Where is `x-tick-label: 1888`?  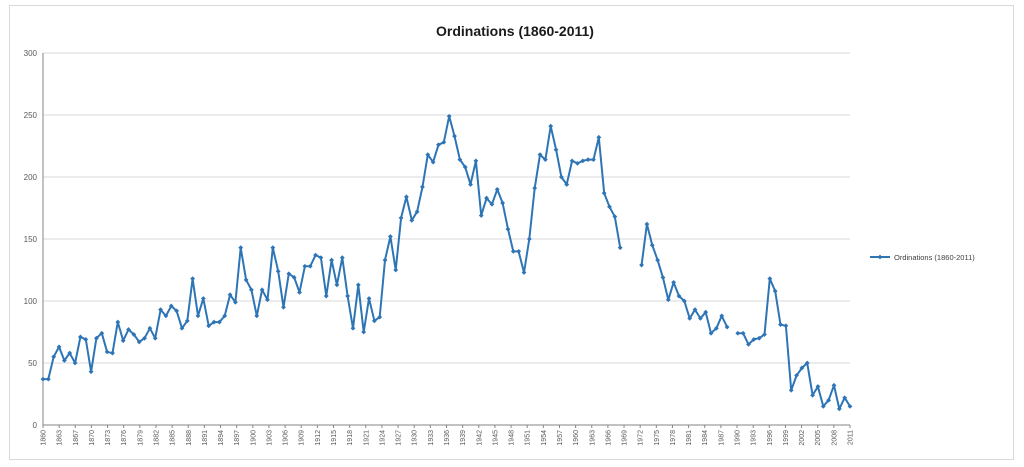 x-tick-label: 1888 is located at coordinates (189, 438).